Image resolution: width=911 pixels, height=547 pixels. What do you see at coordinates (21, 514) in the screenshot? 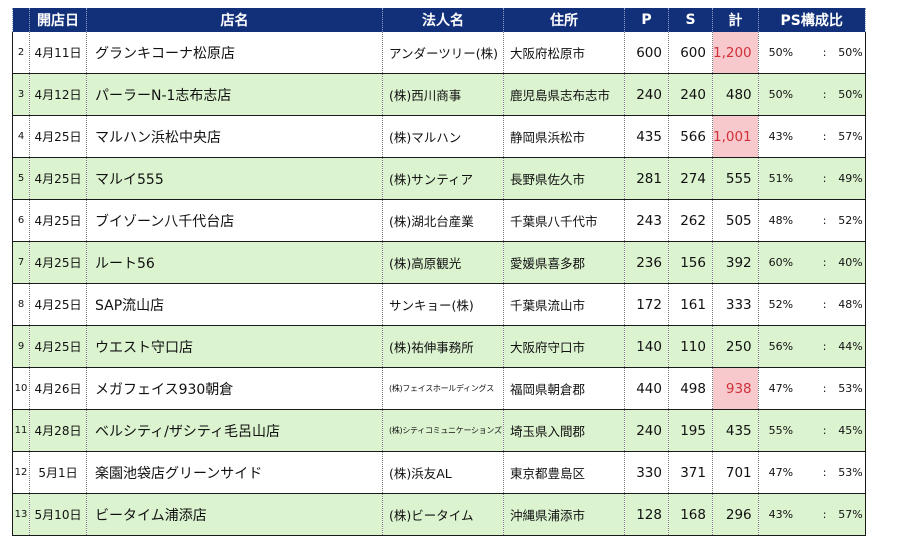
I see `row-number-cell: 13` at bounding box center [21, 514].